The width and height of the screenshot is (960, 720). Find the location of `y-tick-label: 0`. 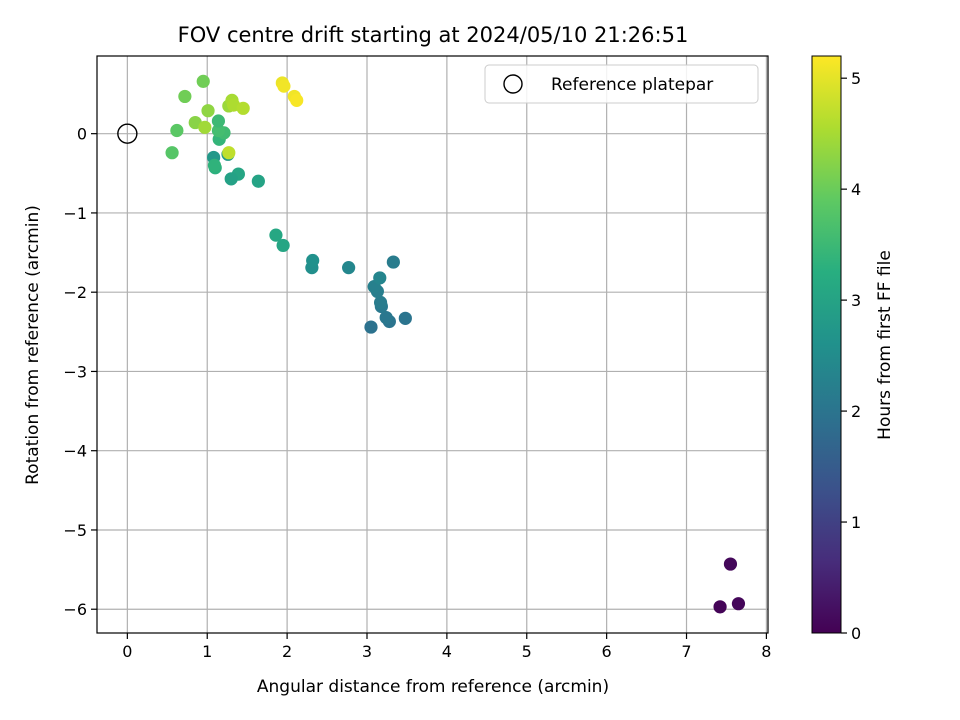

y-tick-label: 0 is located at coordinates (82, 134).